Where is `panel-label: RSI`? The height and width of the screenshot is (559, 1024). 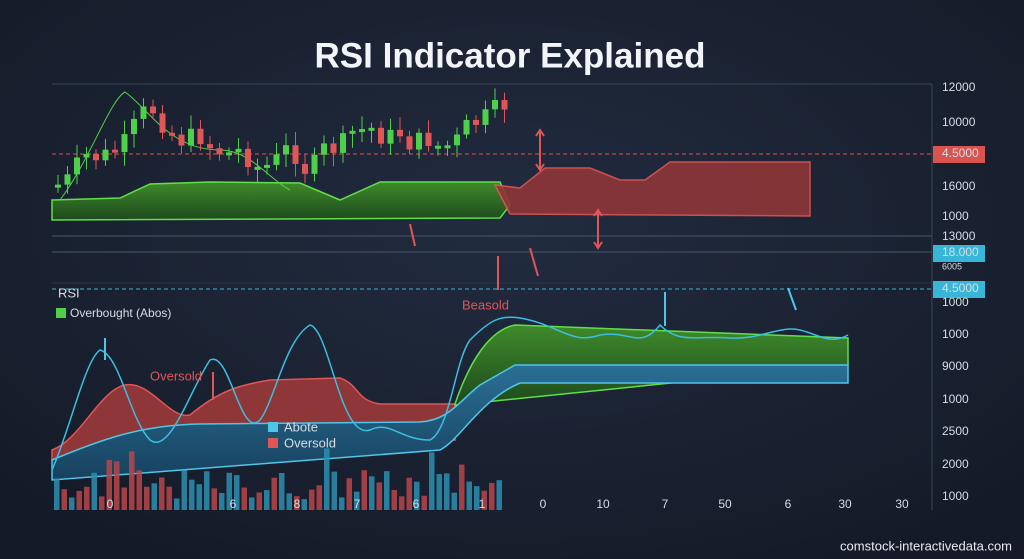 panel-label: RSI is located at coordinates (69, 292).